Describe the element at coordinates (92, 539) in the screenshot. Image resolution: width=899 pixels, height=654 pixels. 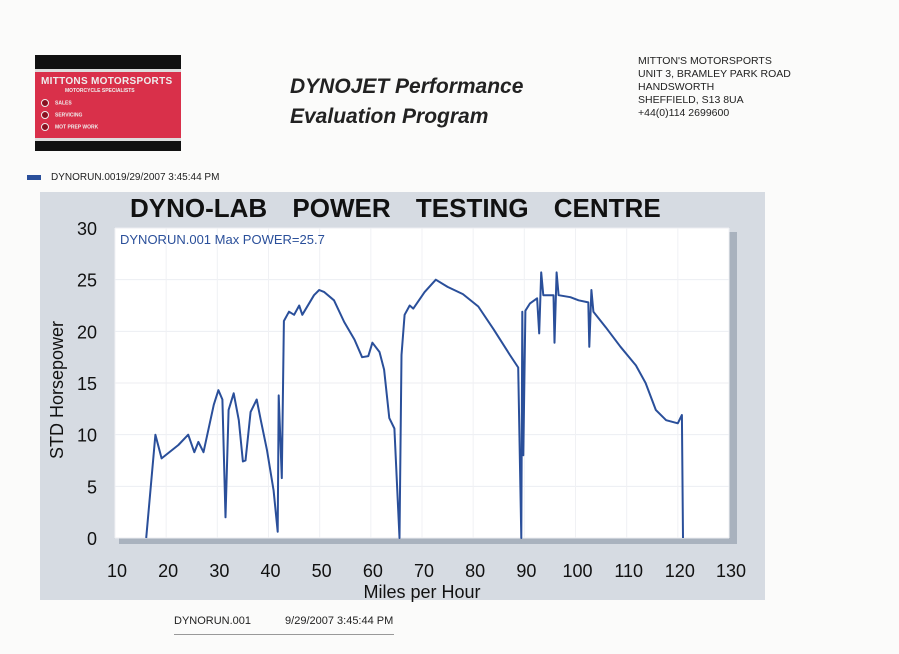
I see `y-tick-label: 0` at that location.